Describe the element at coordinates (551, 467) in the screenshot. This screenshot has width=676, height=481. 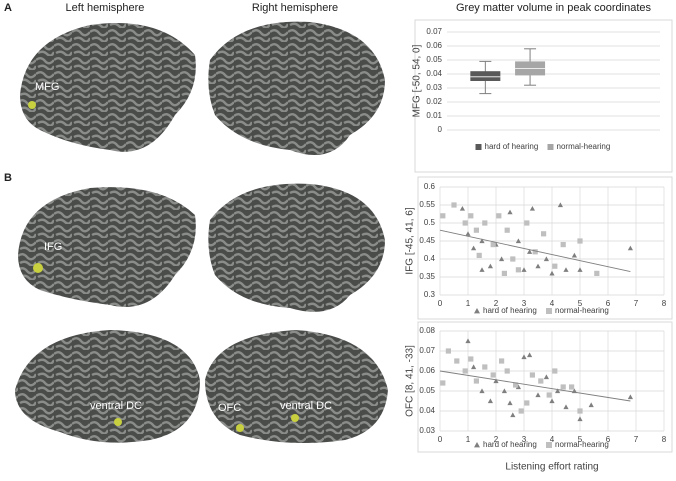
I see `x-axis-label: Listening effort rating` at that location.